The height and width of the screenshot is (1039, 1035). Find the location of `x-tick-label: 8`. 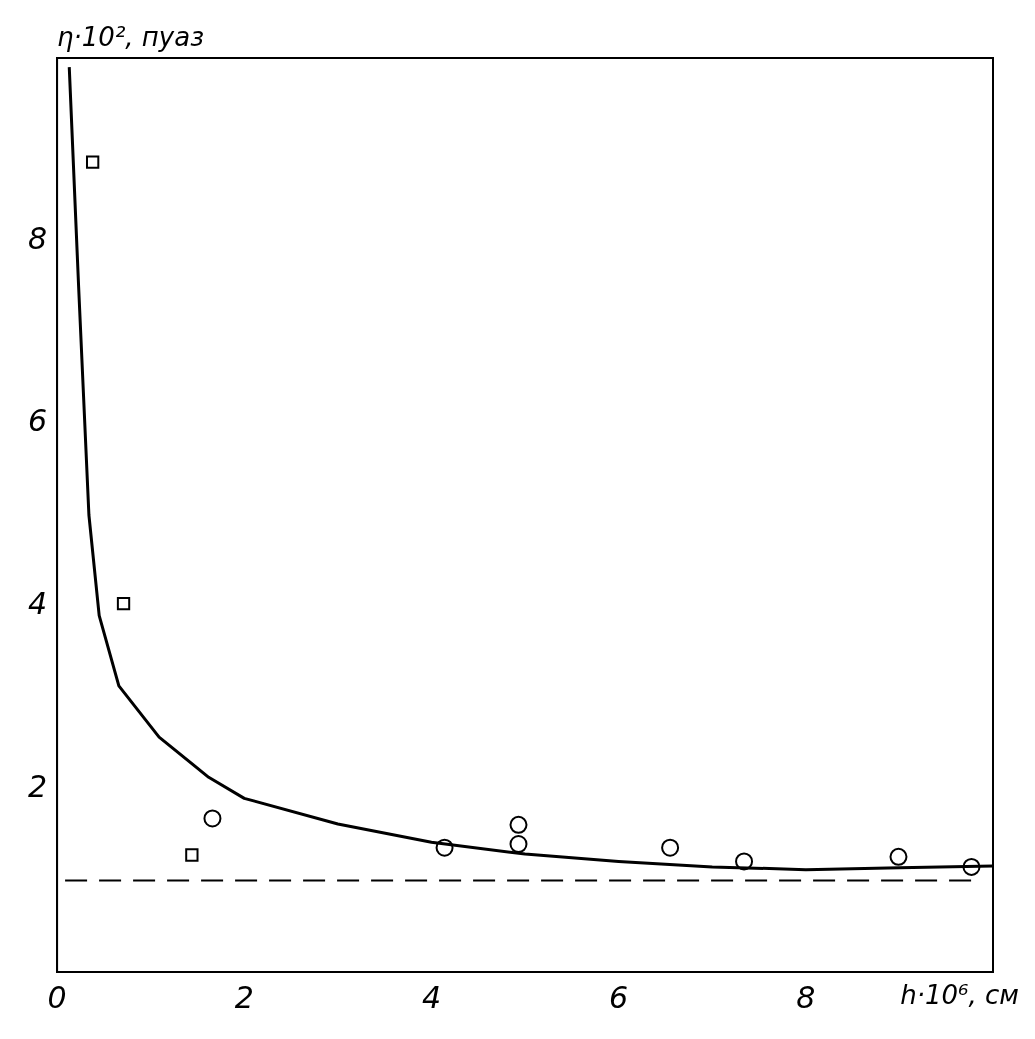

x-tick-label: 8 is located at coordinates (806, 997).